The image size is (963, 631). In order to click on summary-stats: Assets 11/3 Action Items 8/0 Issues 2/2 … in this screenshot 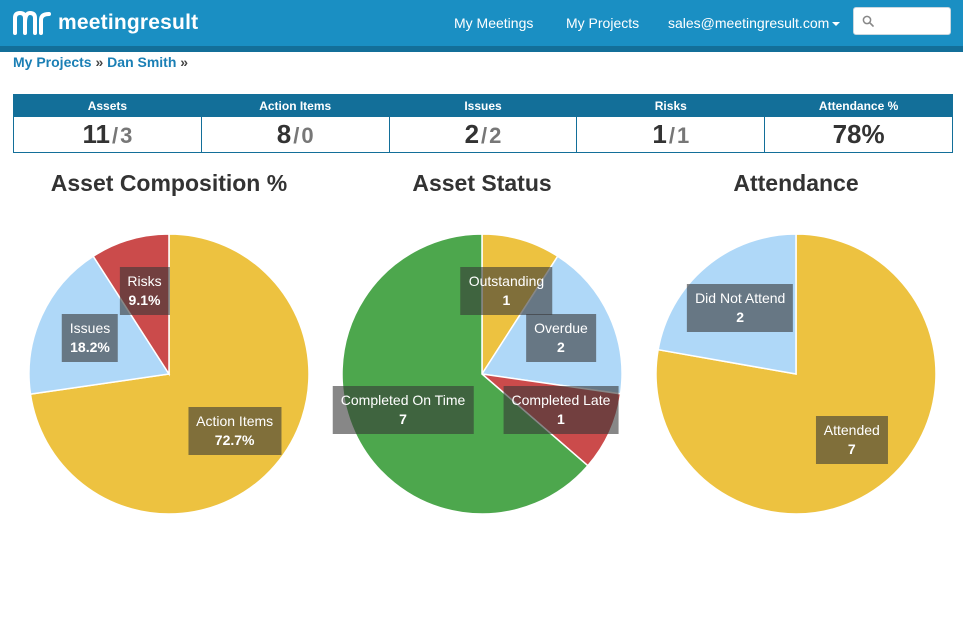, I will do `click(483, 123)`.